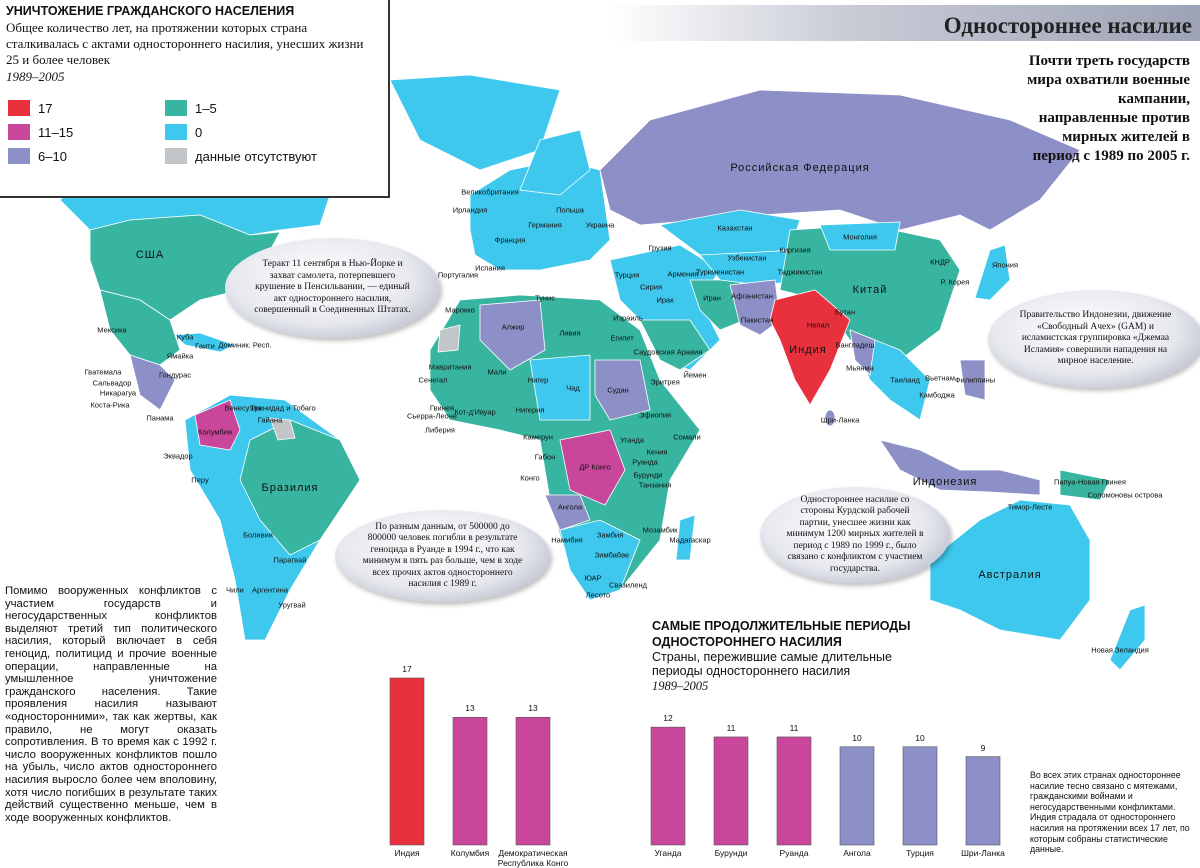 Image resolution: width=1200 pixels, height=868 pixels. I want to click on legend-title: УНИЧТОЖЕНИЕ ГРАЖДАНСКОГО НАСЕЛЕНИЯ, so click(150, 11).